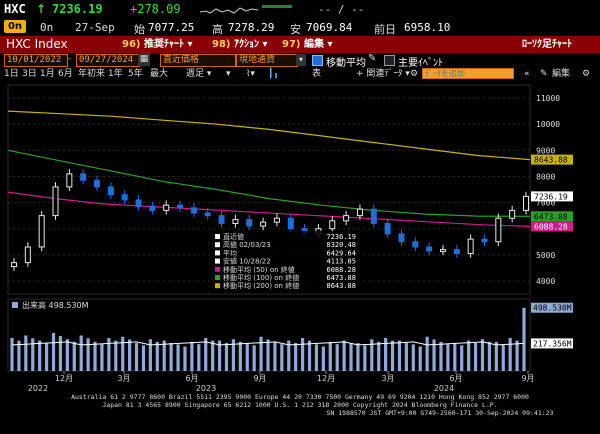 This screenshot has height=434, width=600. I want to click on legend-value: 6473.88, so click(341, 278).